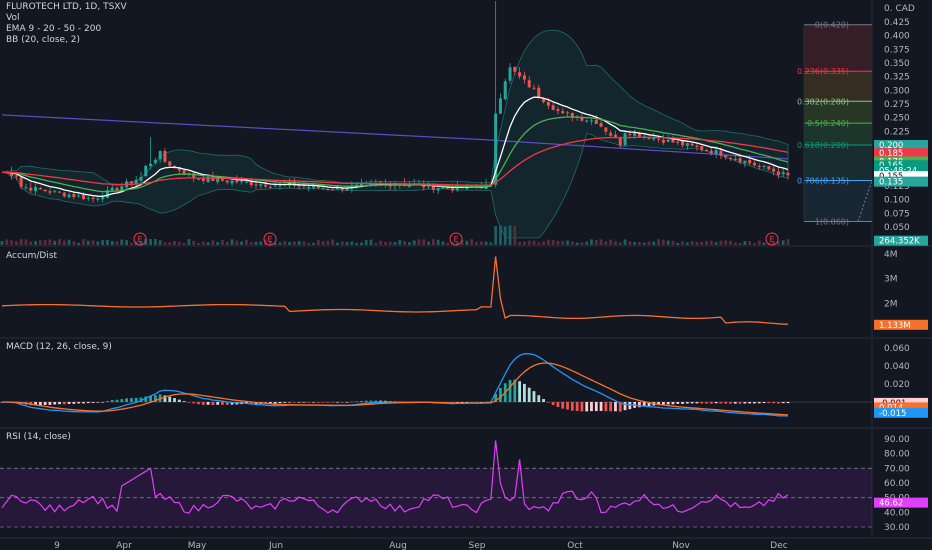 This screenshot has width=932, height=550. What do you see at coordinates (891, 154) in the screenshot?
I see `price-tag-label: 0.185` at bounding box center [891, 154].